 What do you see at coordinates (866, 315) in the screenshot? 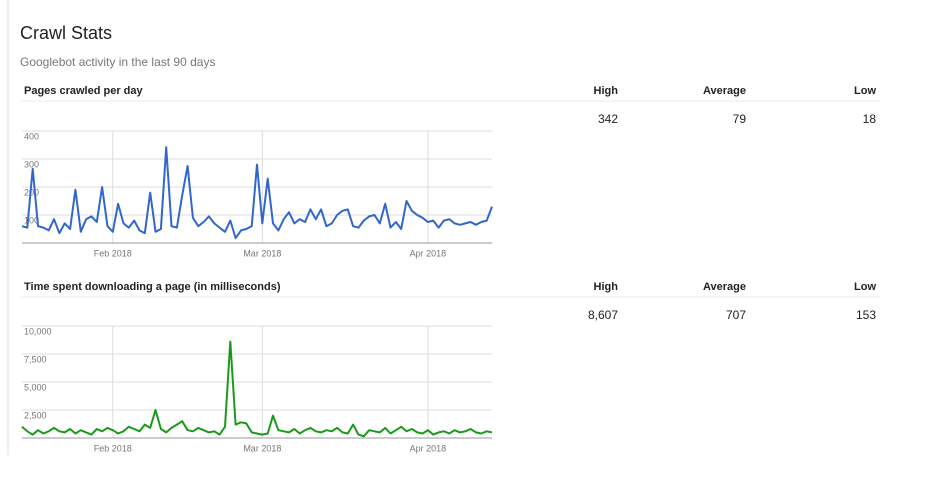
I see `stat-value: 153` at bounding box center [866, 315].